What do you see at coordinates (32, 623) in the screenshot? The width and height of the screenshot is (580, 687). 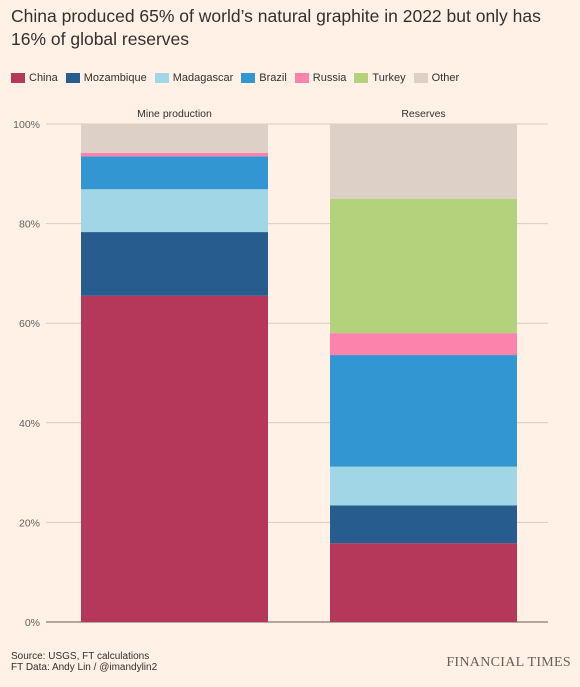 I see `y-tick-label: 0%` at bounding box center [32, 623].